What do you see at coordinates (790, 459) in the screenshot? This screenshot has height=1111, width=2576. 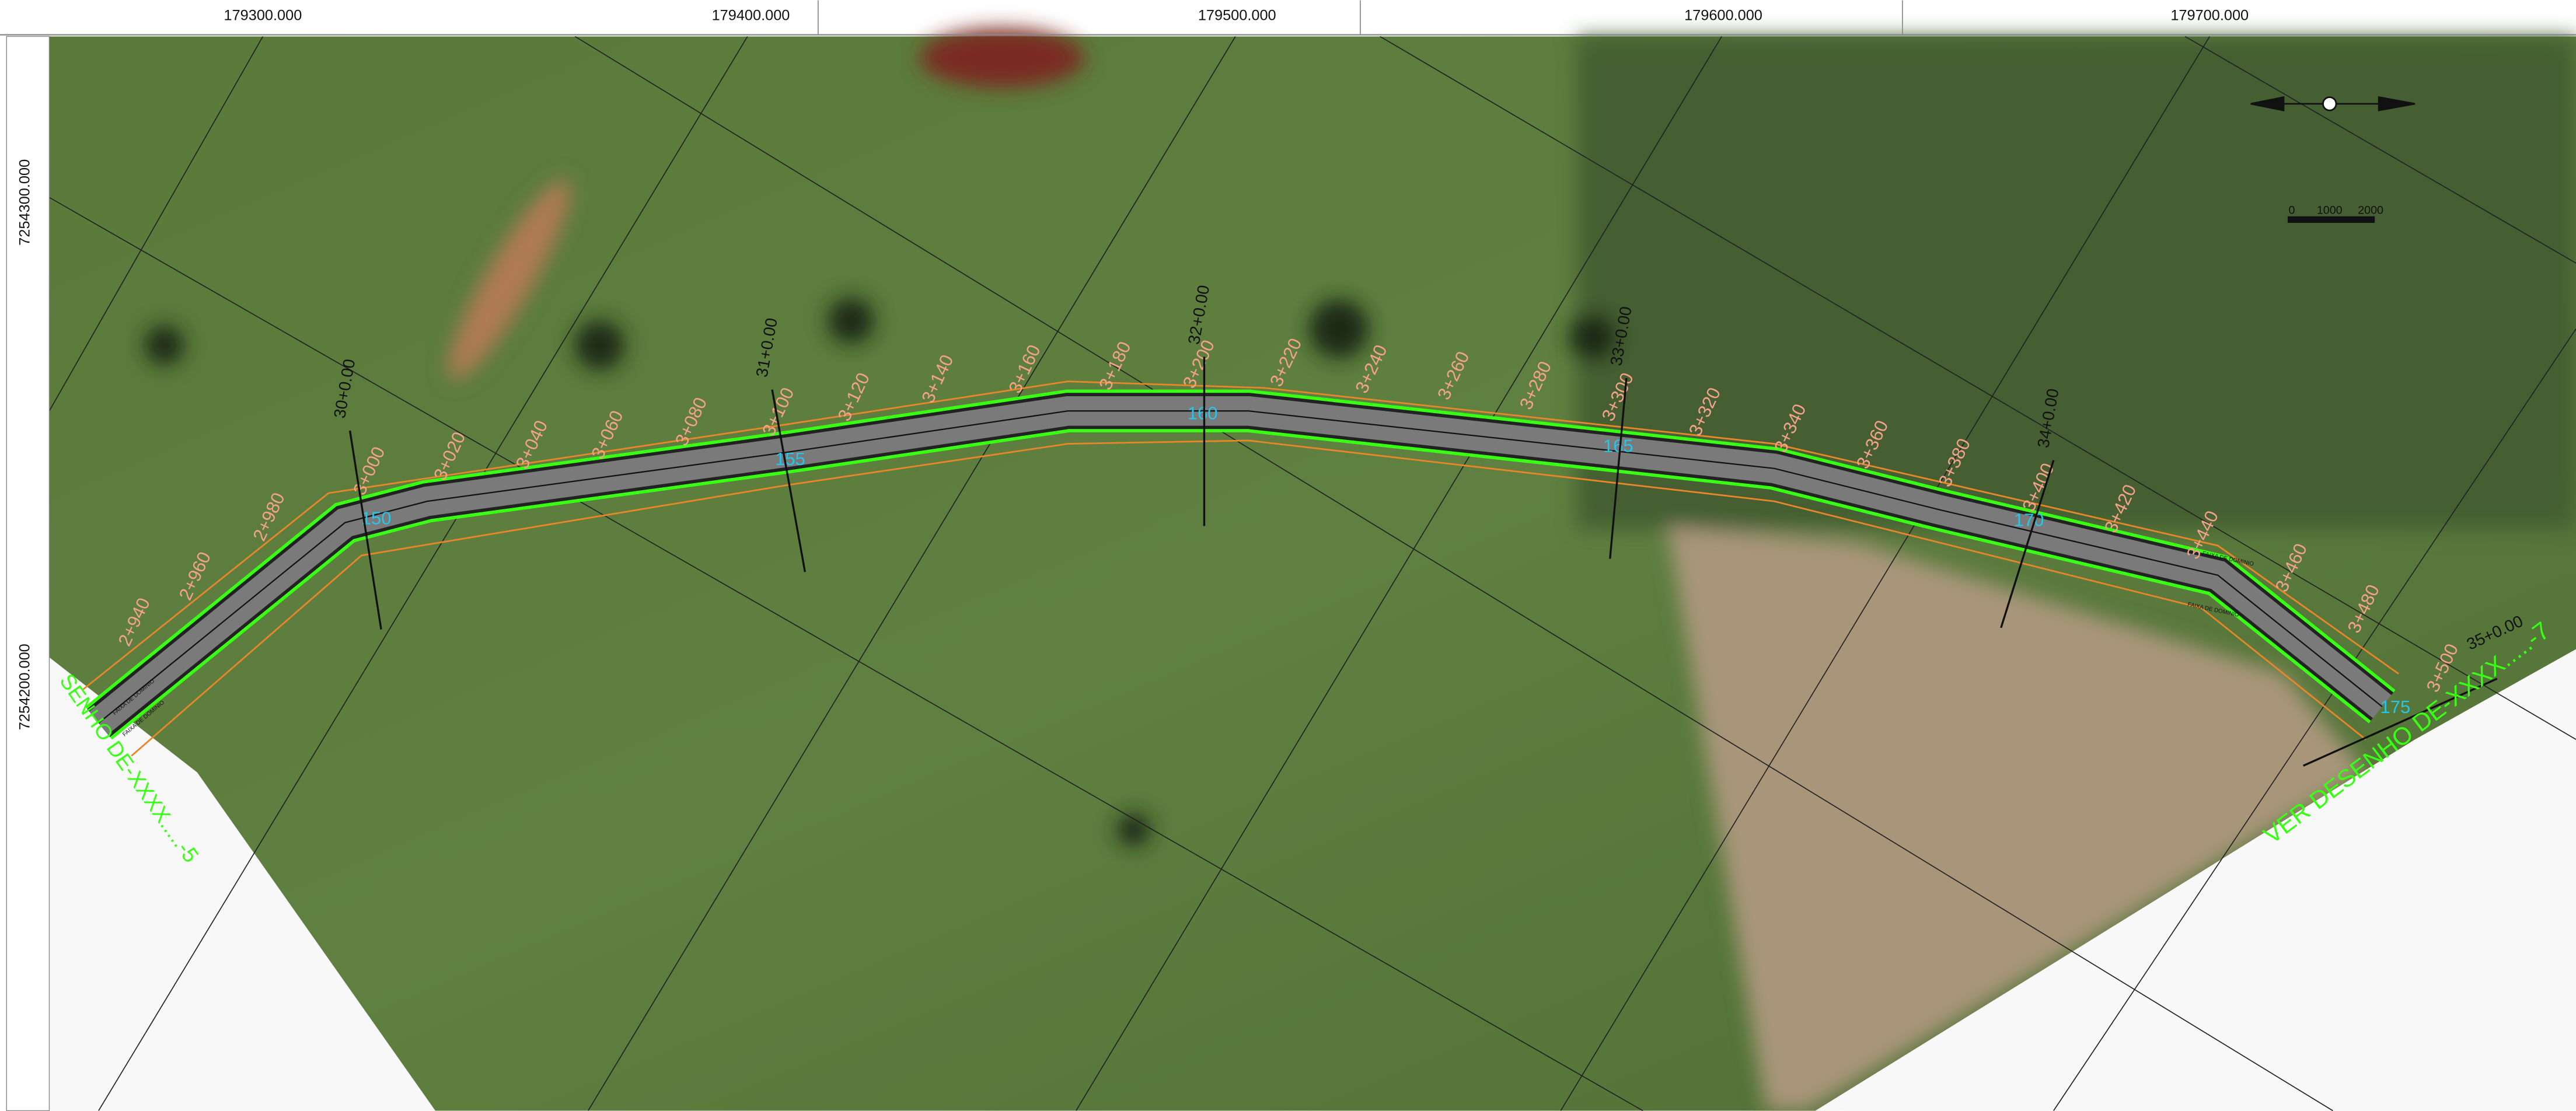 I see `stake-label: 155` at bounding box center [790, 459].